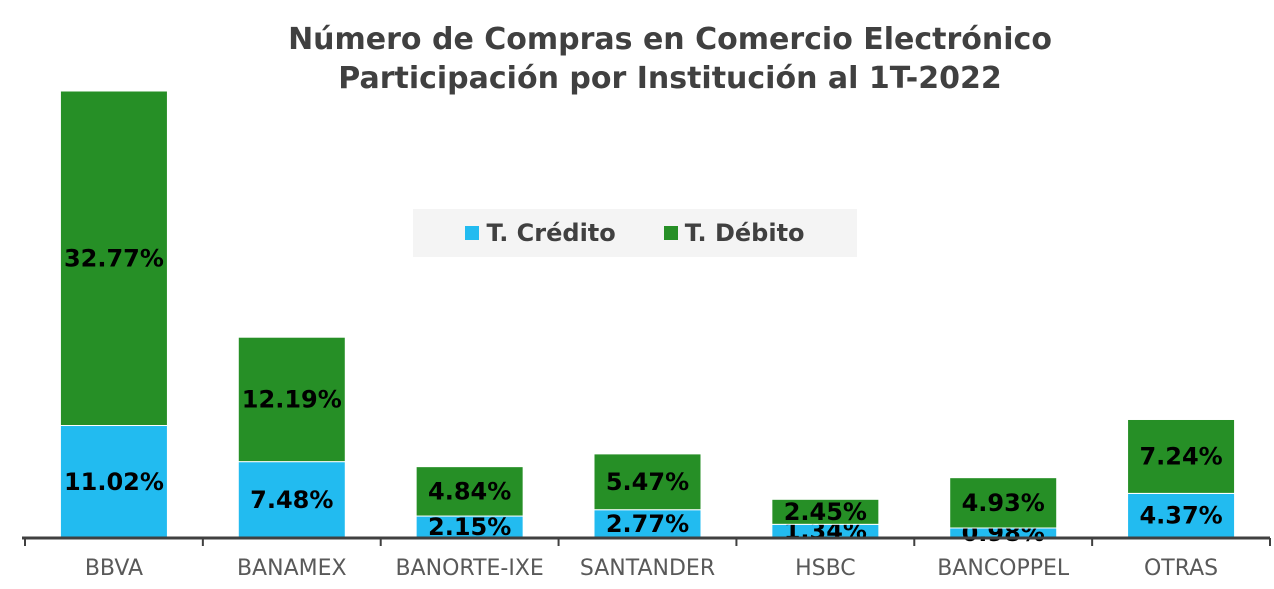 The image size is (1274, 589). What do you see at coordinates (472, 233) in the screenshot?
I see `legend-swatch-credito` at bounding box center [472, 233].